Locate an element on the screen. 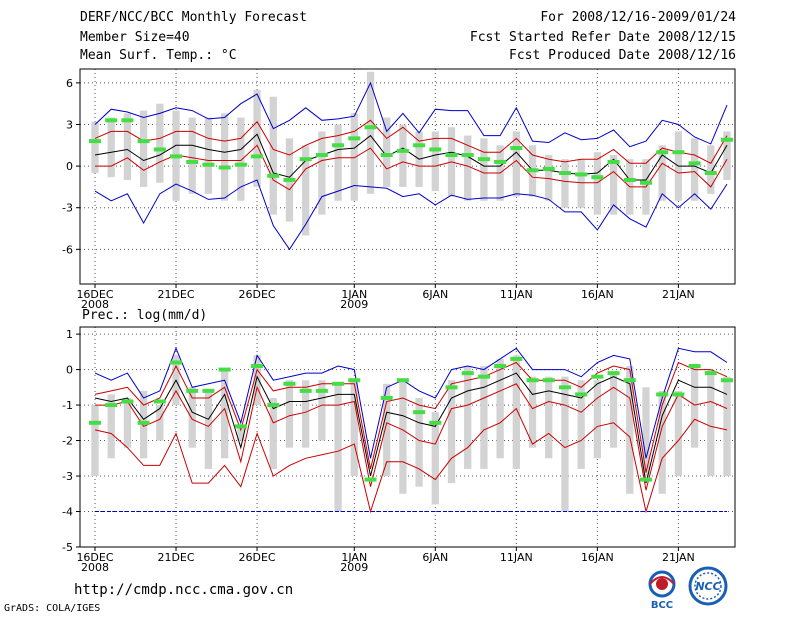 The image size is (800, 618). precip-xtick-label: 16DEC is located at coordinates (94, 557).